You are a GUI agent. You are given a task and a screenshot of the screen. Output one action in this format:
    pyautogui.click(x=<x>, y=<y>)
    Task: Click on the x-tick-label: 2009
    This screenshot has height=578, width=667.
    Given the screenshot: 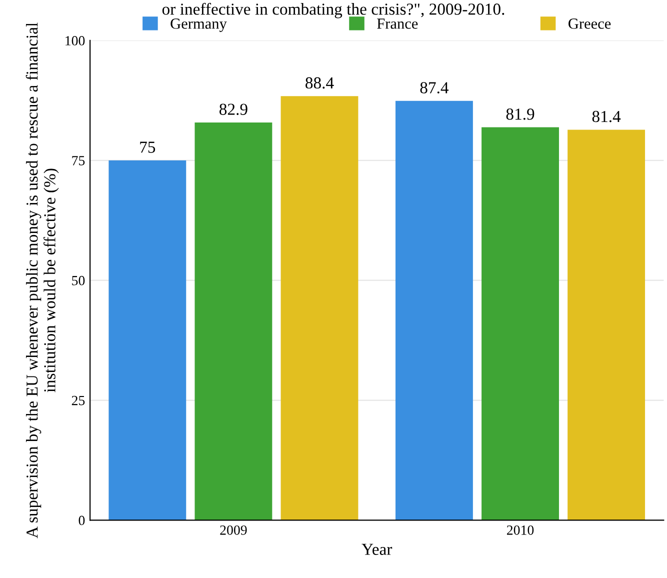 What is the action you would take?
    pyautogui.click(x=233, y=530)
    